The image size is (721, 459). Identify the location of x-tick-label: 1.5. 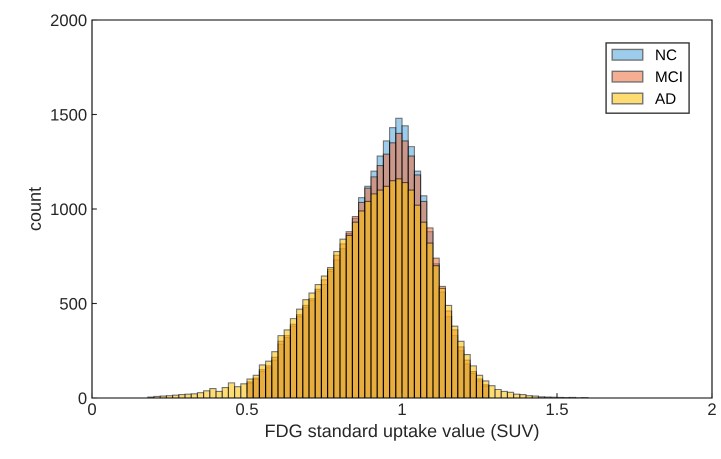
(557, 409).